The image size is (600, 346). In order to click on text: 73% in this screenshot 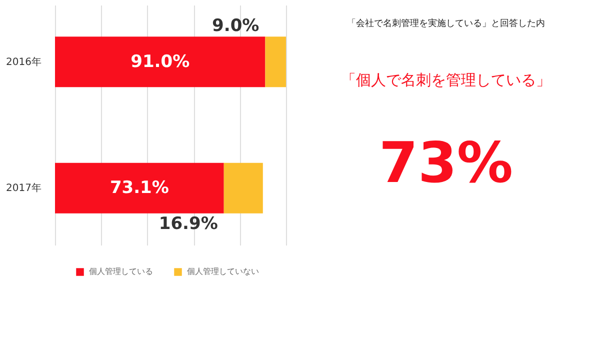, I will do `click(446, 163)`.